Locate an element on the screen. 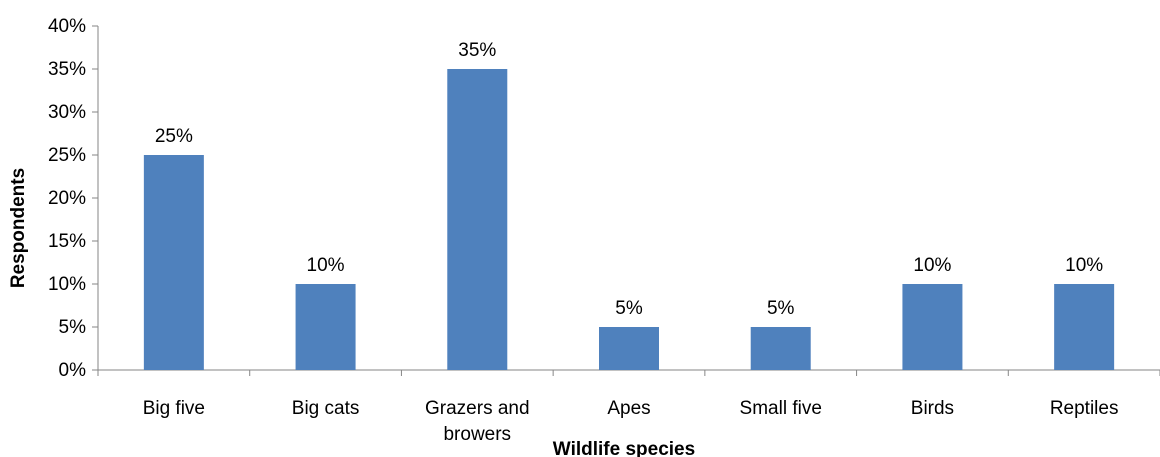  y-tick-label: 20% is located at coordinates (67, 198).